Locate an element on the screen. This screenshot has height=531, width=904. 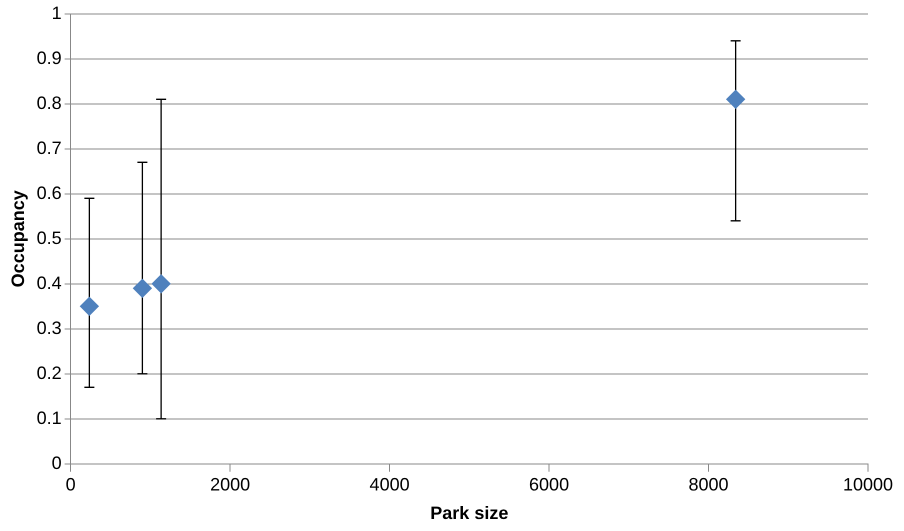
x-axis-title: Park size is located at coordinates (469, 513).